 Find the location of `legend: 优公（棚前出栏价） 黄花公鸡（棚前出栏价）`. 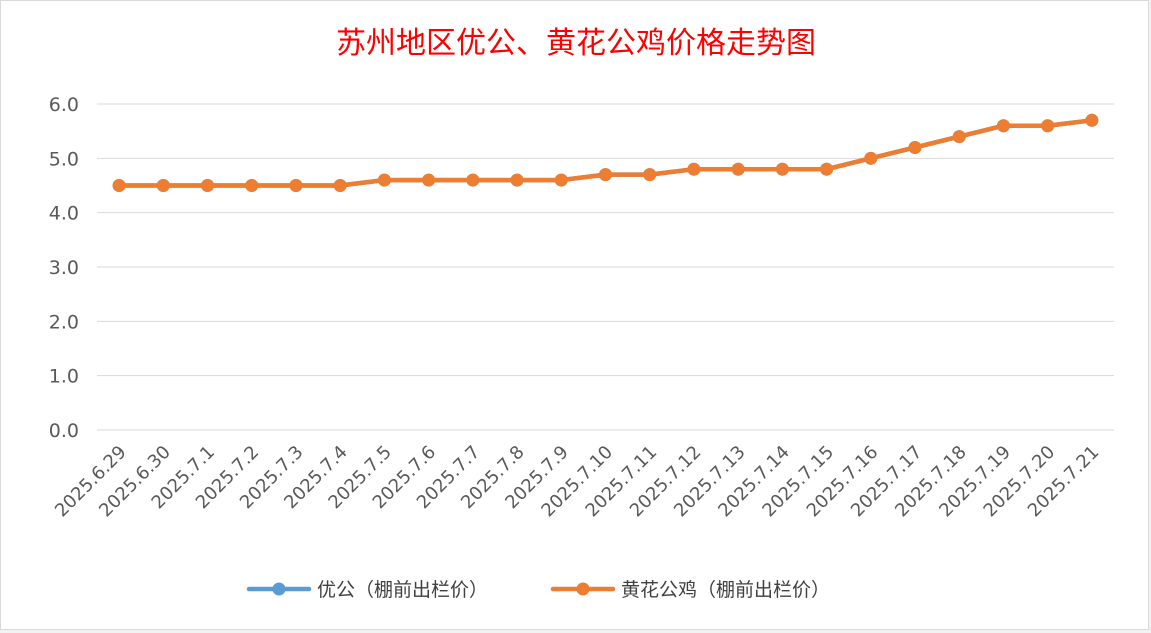

legend: 优公（棚前出栏价） 黄花公鸡（棚前出栏价） is located at coordinates (538, 590).